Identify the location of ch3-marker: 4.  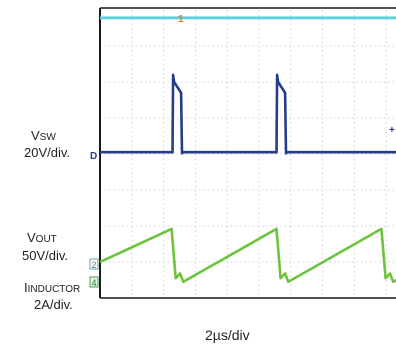
(94, 283).